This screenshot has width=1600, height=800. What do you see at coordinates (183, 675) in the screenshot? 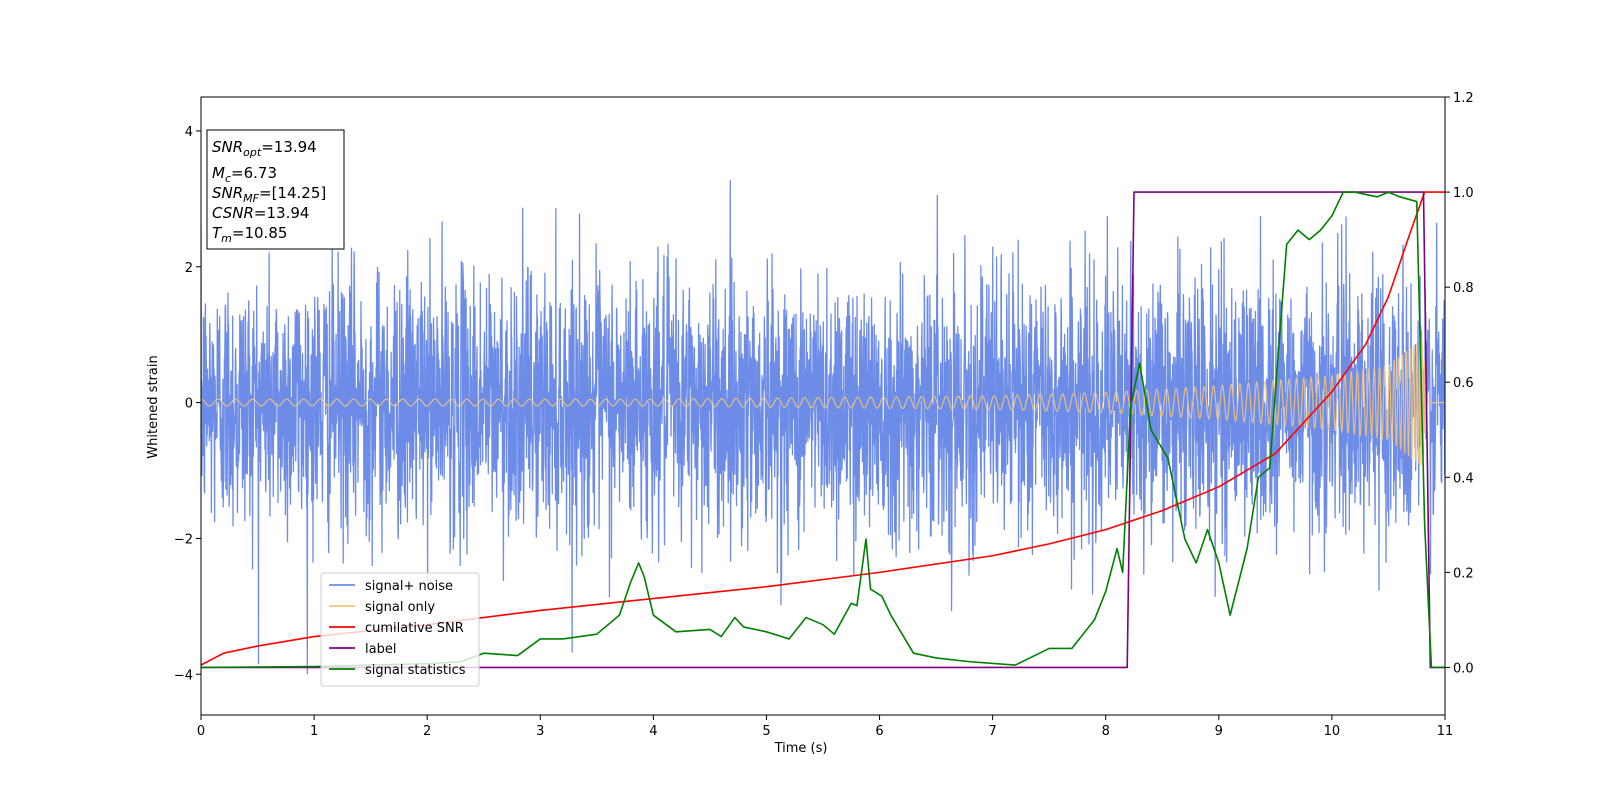
I see `y-left-tick-label: −4` at bounding box center [183, 675].